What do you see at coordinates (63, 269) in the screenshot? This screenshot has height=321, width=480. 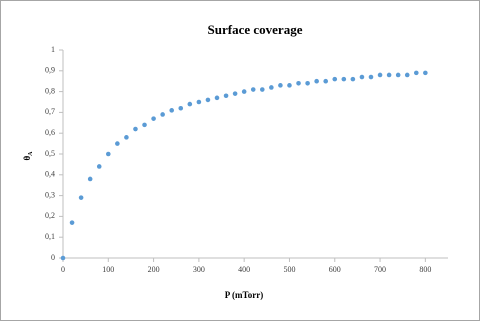 I see `x-tick-label: 0` at bounding box center [63, 269].